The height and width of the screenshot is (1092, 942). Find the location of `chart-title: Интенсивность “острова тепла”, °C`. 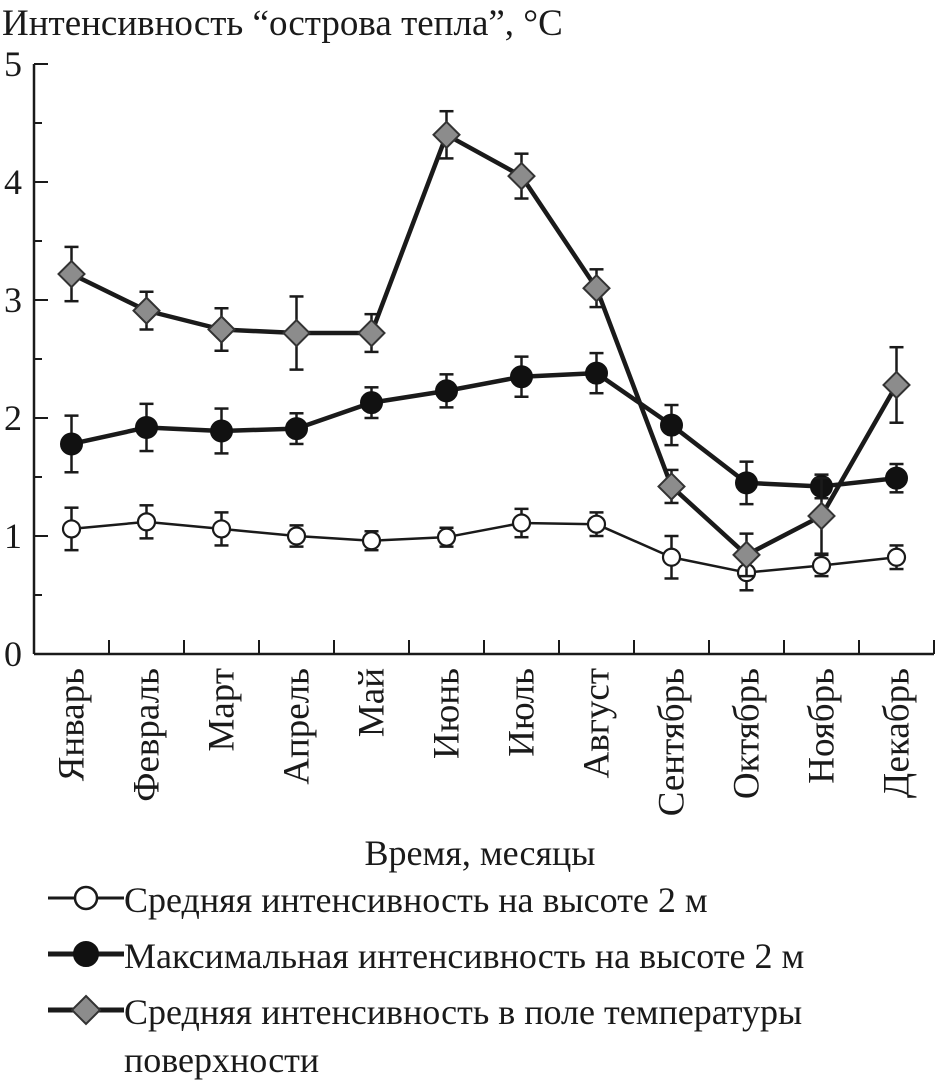

chart-title: Интенсивность “острова тепла”, °C is located at coordinates (282, 23).